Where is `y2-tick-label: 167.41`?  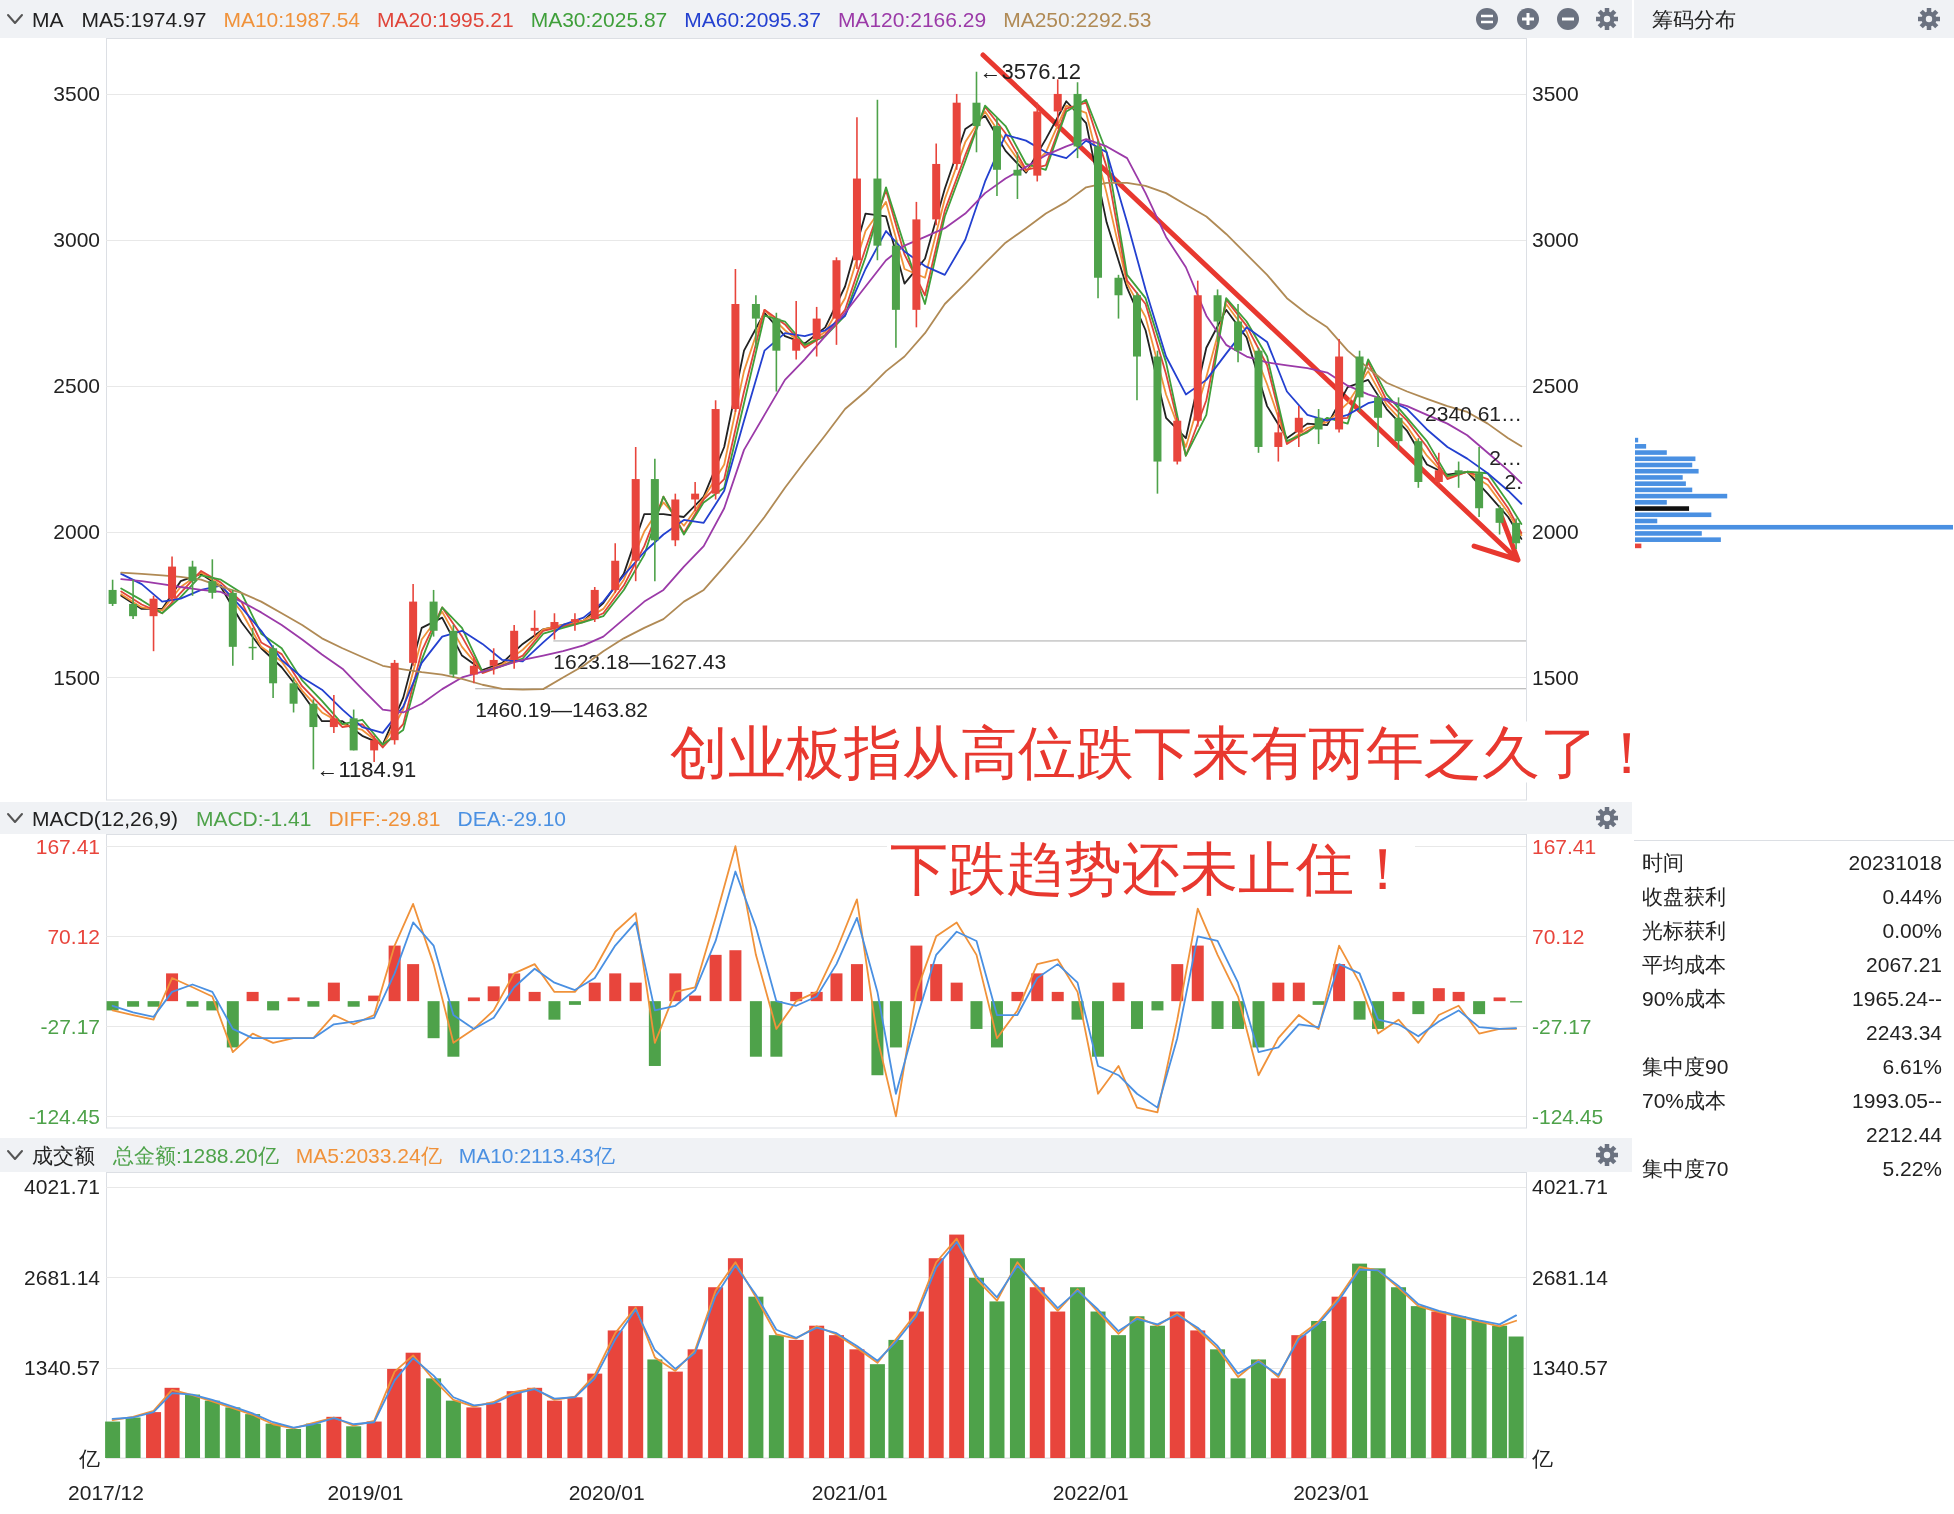 y2-tick-label: 167.41 is located at coordinates (1564, 846).